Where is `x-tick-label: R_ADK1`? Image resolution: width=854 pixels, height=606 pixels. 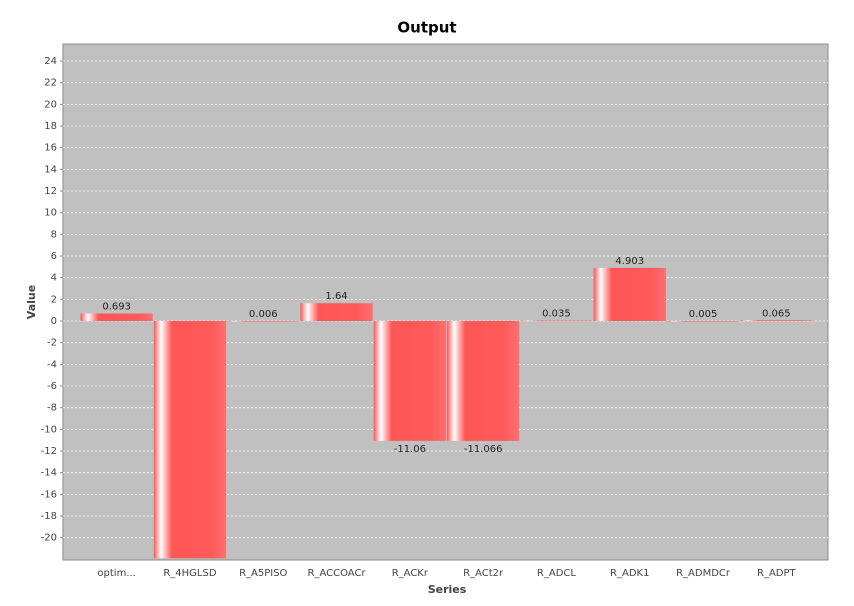 x-tick-label: R_ADK1 is located at coordinates (629, 573).